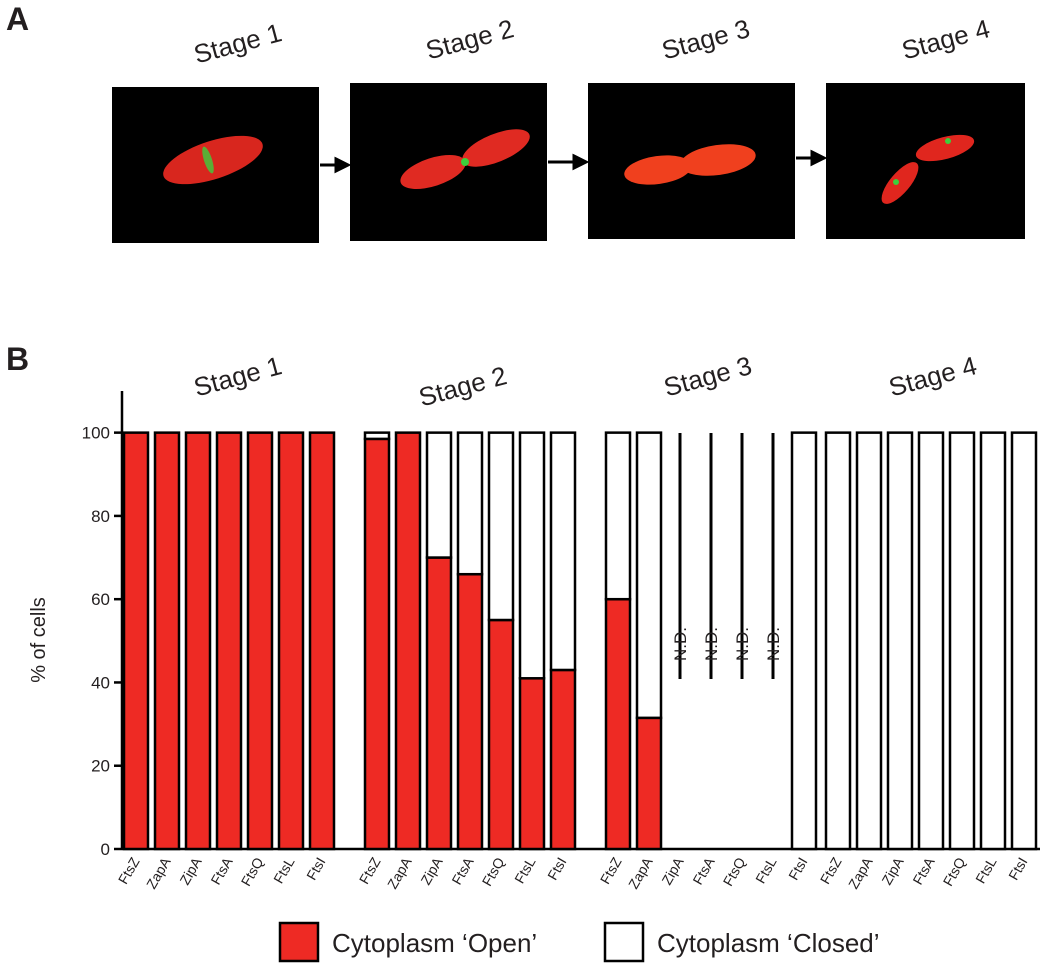 Image resolution: width=1050 pixels, height=971 pixels. I want to click on y-tick-label: 40, so click(100, 682).